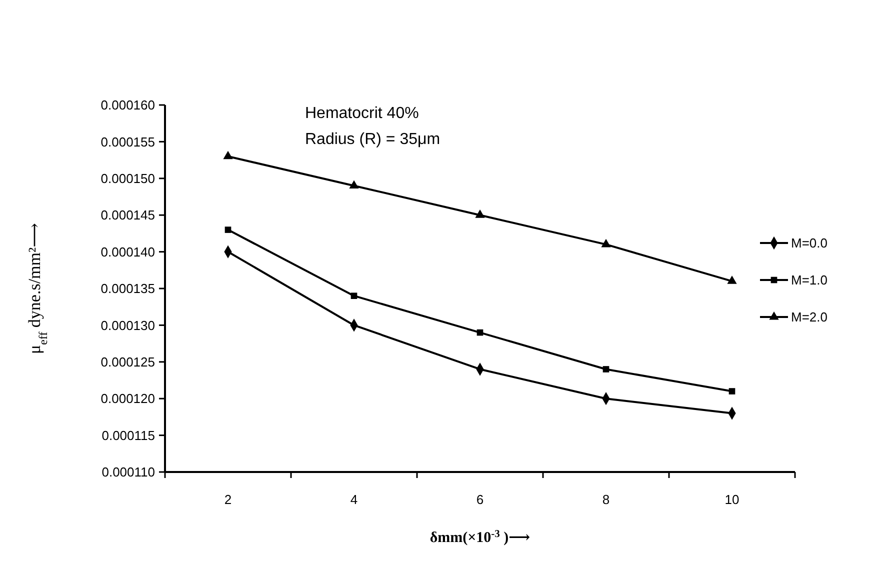 The height and width of the screenshot is (562, 870). I want to click on y-tick-label: 0.000155, so click(127, 142).